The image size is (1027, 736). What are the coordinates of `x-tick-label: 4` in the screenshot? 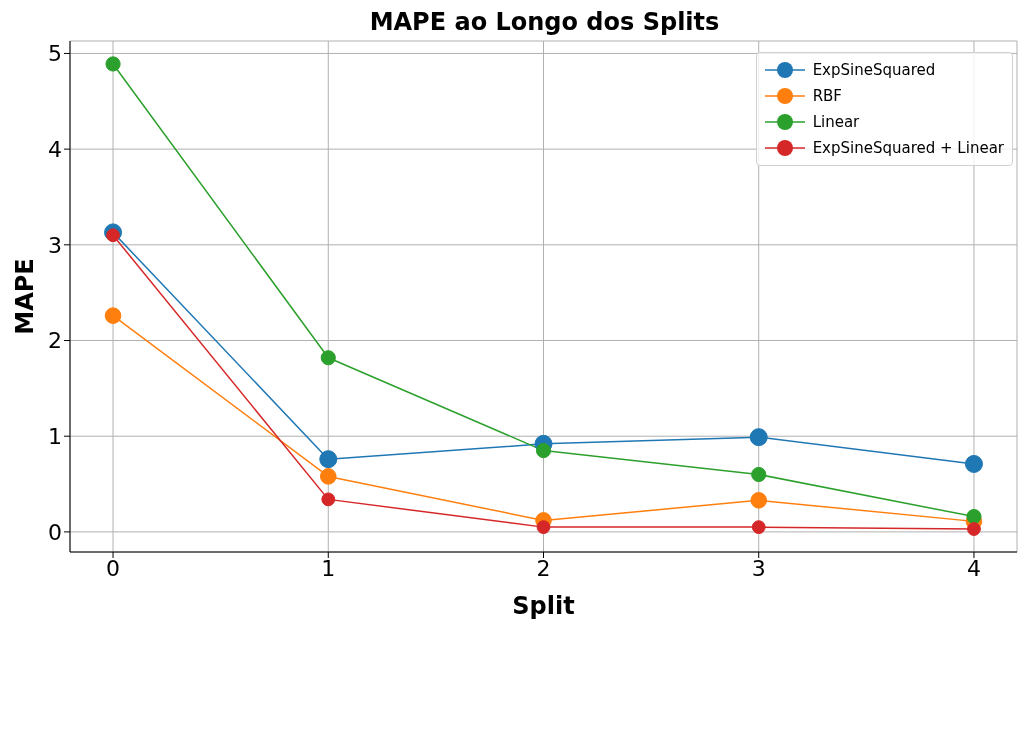 It's located at (973, 568).